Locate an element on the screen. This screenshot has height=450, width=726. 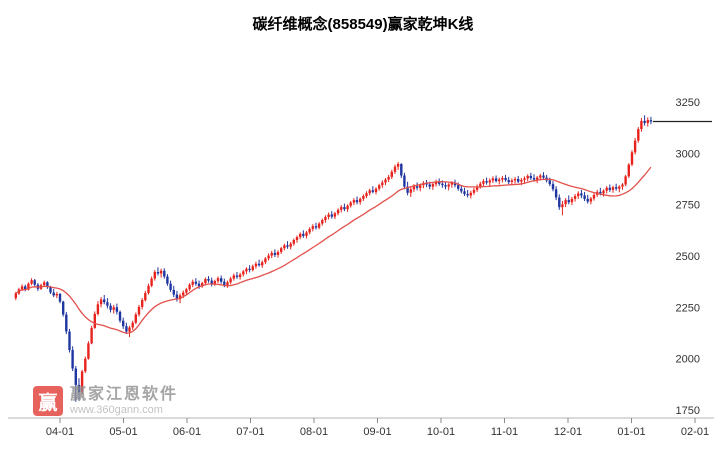
y-tick-label: 2250 is located at coordinates (688, 308).